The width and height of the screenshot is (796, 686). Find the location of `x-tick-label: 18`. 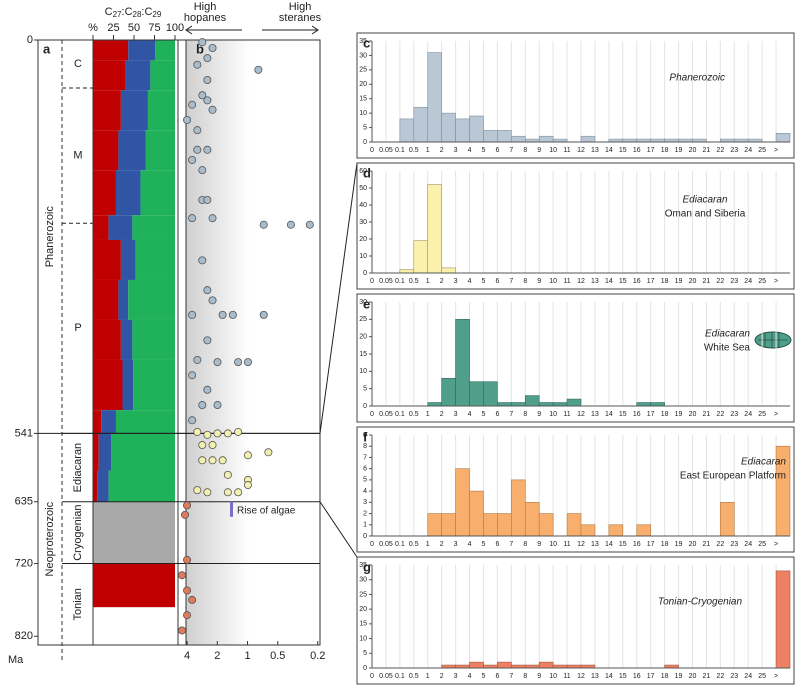

x-tick-label: 18 is located at coordinates (665, 676).